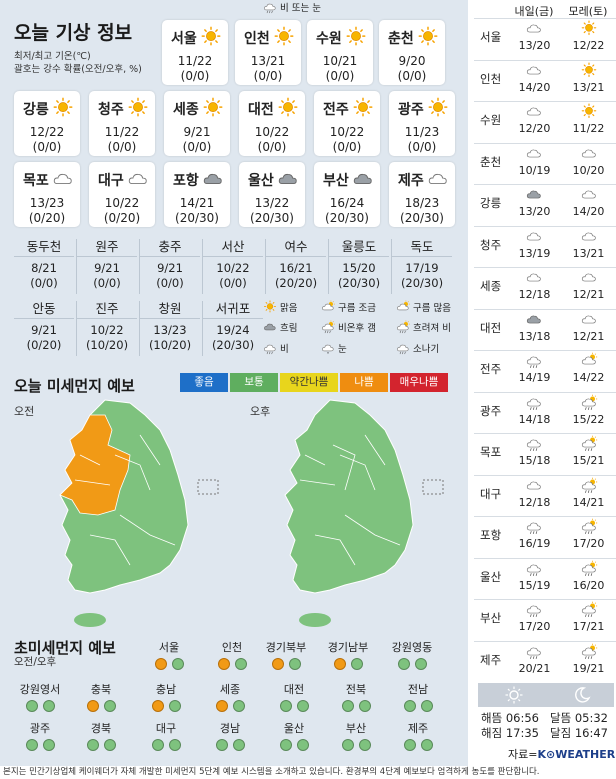 The image size is (616, 779). Describe the element at coordinates (184, 39) in the screenshot. I see `city-name: 서울` at that location.